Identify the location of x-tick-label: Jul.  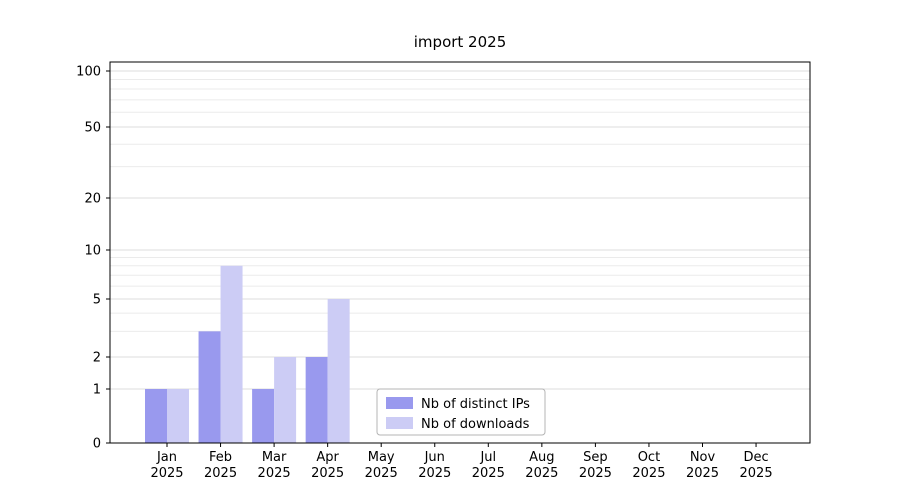
(487, 457).